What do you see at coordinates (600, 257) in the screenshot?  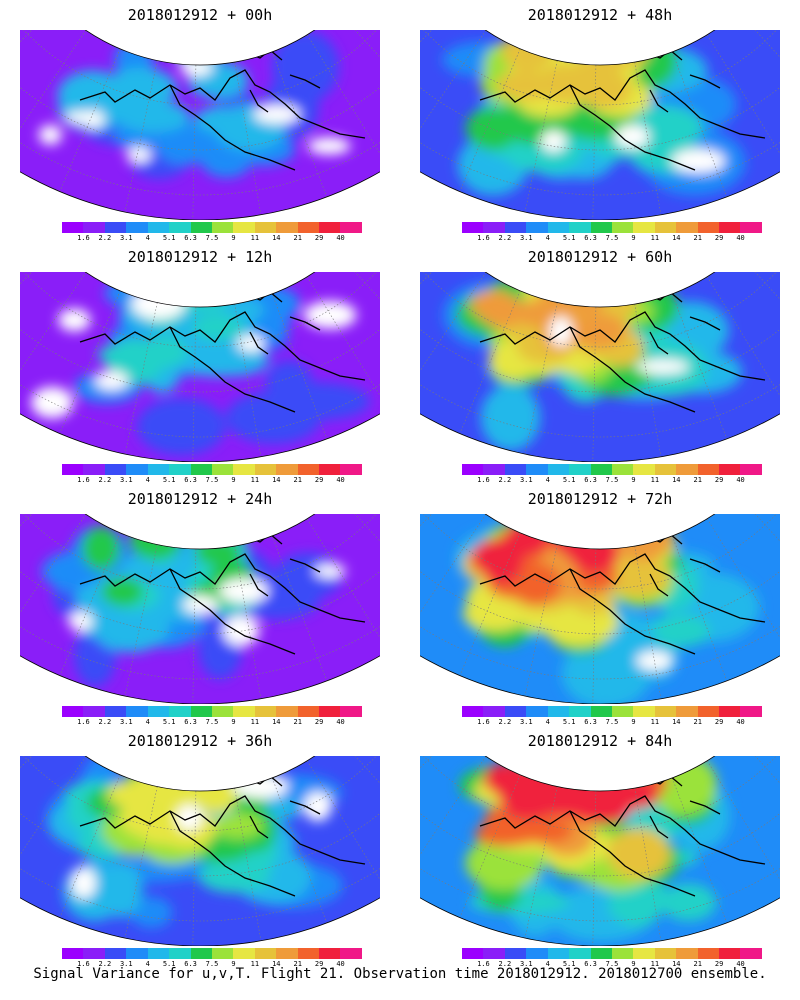 I see `panel-title: 2018012912 + 60h` at bounding box center [600, 257].